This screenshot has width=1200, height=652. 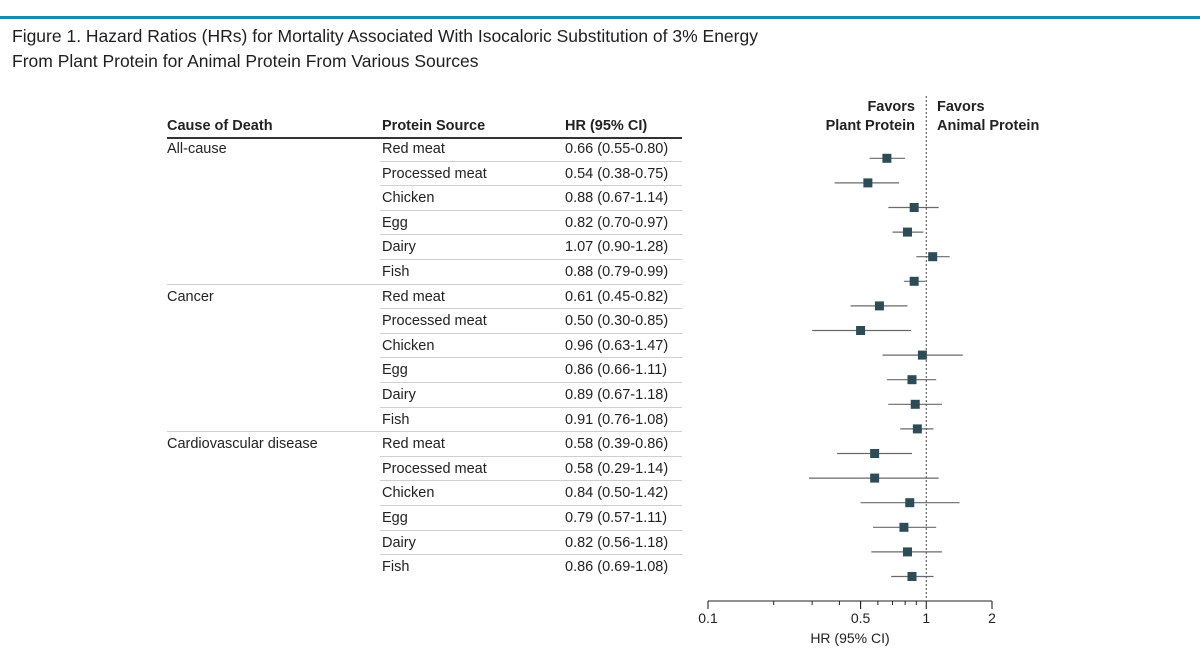 I want to click on x-axis-label: HR (95% CI), so click(x=849, y=638).